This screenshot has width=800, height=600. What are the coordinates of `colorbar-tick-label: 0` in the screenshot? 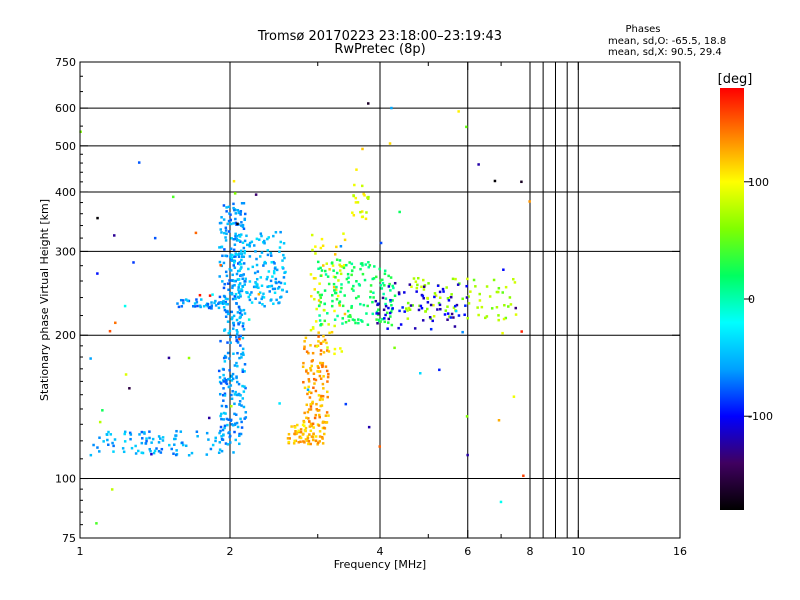 It's located at (751, 299).